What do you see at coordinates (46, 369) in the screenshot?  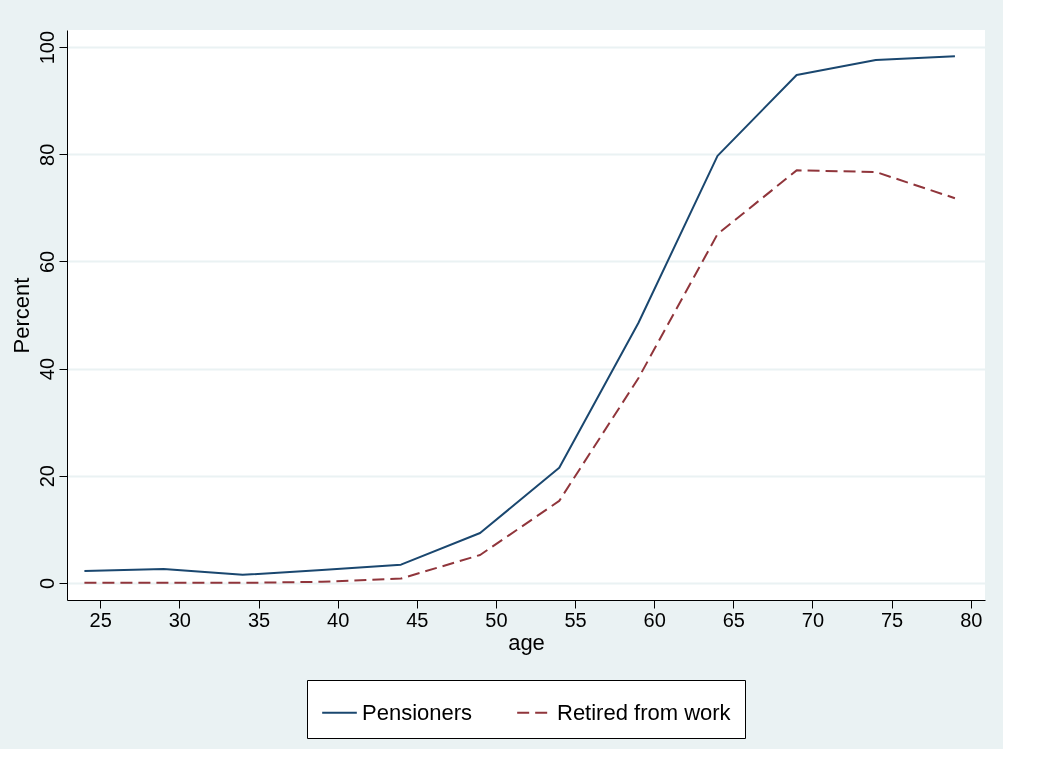 I see `y-tick-label: 40` at bounding box center [46, 369].